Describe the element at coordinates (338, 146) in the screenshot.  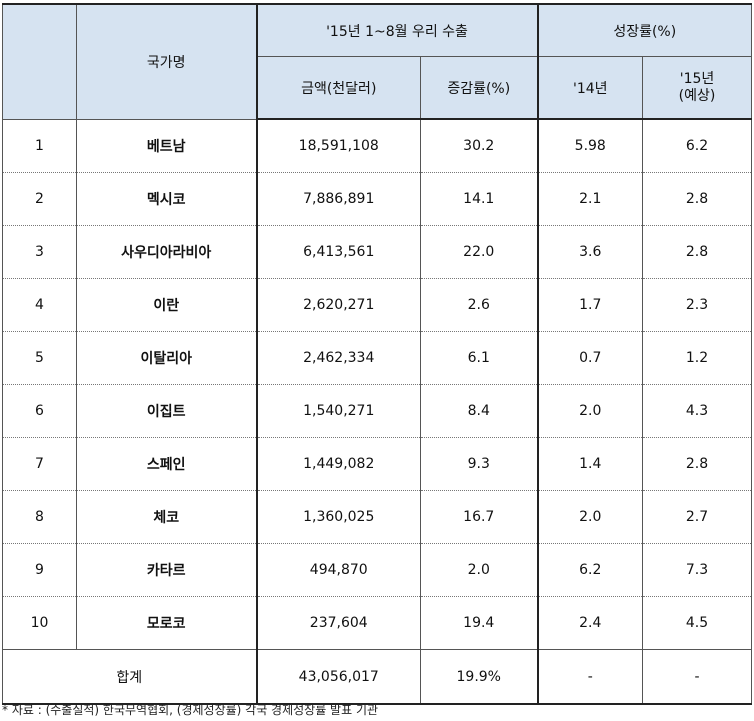
I see `row-amount: 18,591,108` at that location.